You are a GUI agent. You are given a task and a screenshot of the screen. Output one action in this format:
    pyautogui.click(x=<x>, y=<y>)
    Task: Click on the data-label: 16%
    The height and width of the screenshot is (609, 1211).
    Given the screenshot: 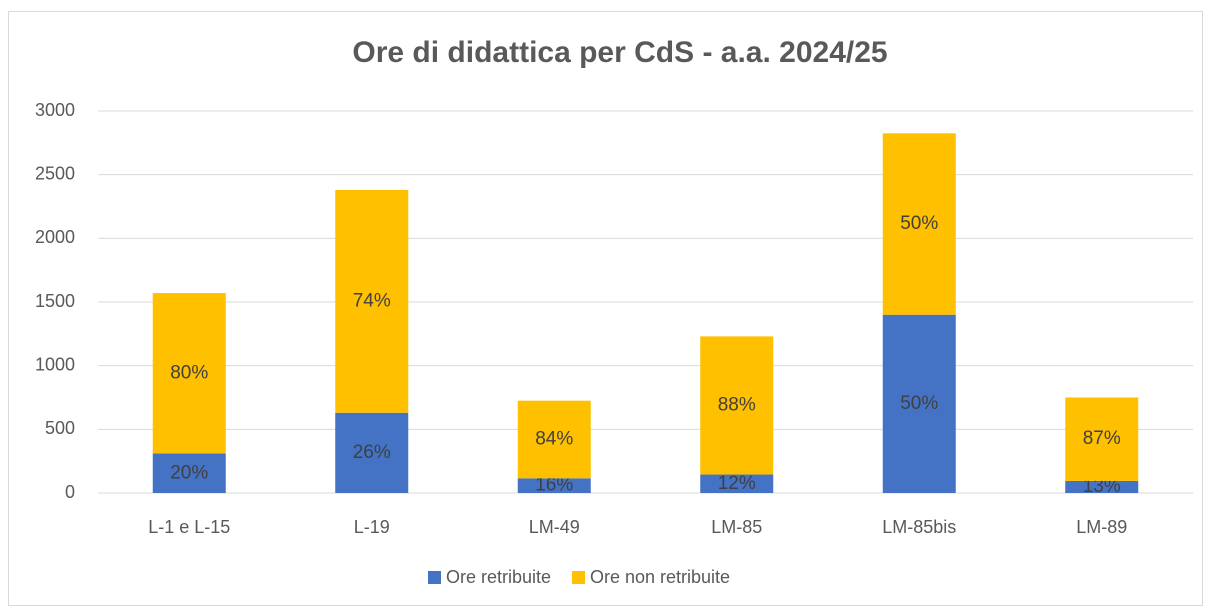 What is the action you would take?
    pyautogui.click(x=554, y=485)
    